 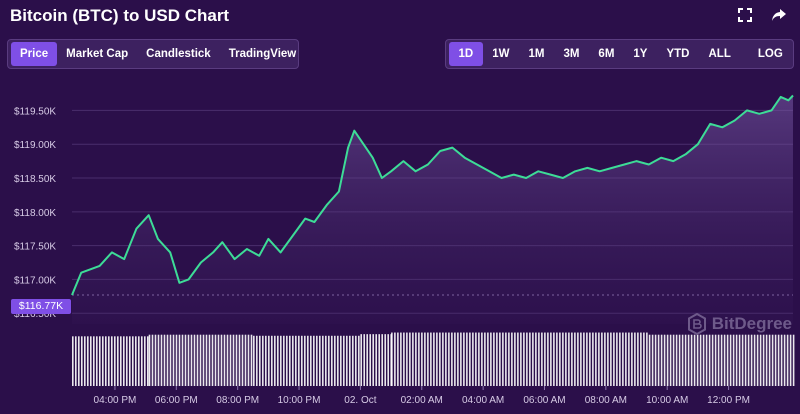 What do you see at coordinates (770, 54) in the screenshot?
I see `log-scale-toggle: LOG` at bounding box center [770, 54].